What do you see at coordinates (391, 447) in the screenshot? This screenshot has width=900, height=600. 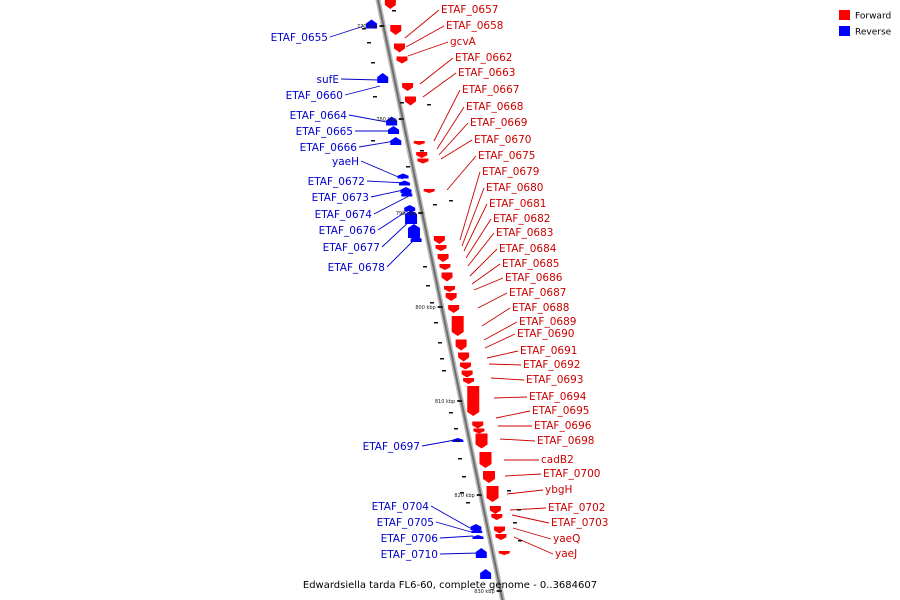 I see `reverse-gene-label: ETAF_0697` at bounding box center [391, 447].